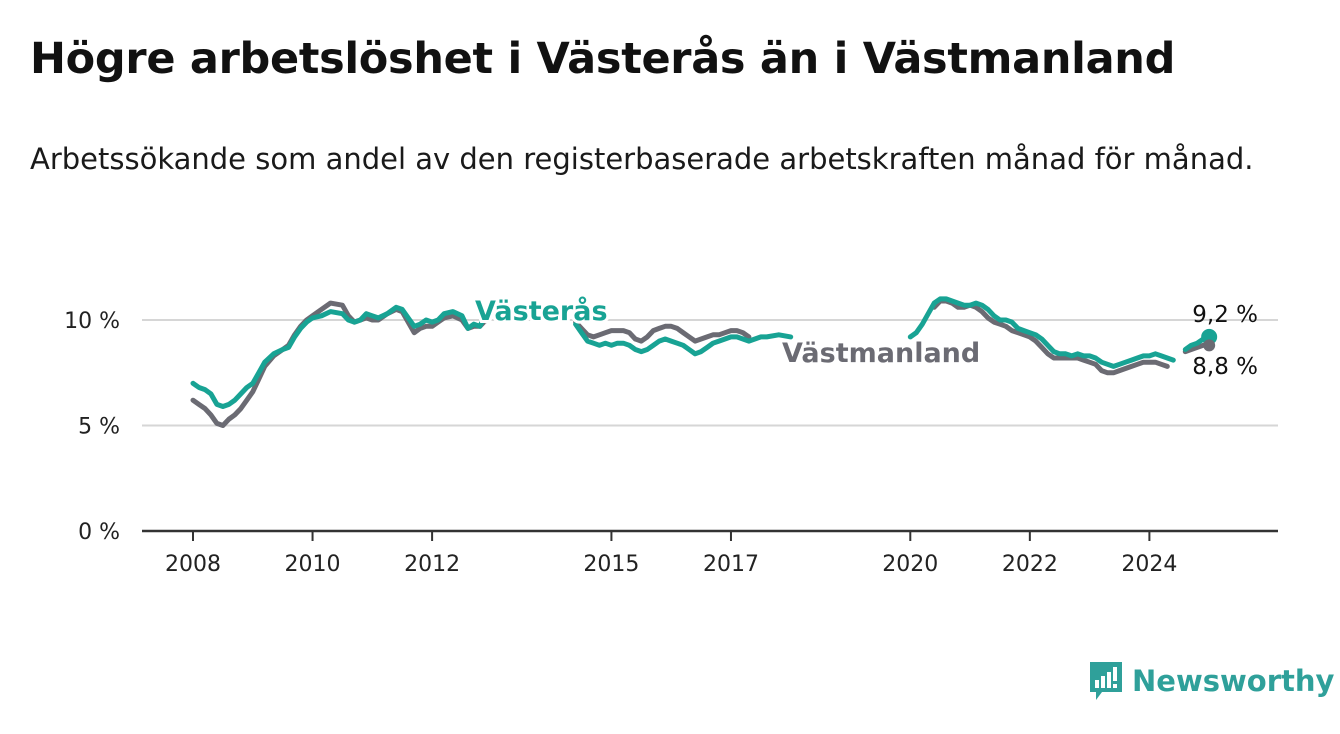 Image resolution: width=1340 pixels, height=734 pixels. What do you see at coordinates (193, 564) in the screenshot?
I see `x-tick-label: 2008` at bounding box center [193, 564].